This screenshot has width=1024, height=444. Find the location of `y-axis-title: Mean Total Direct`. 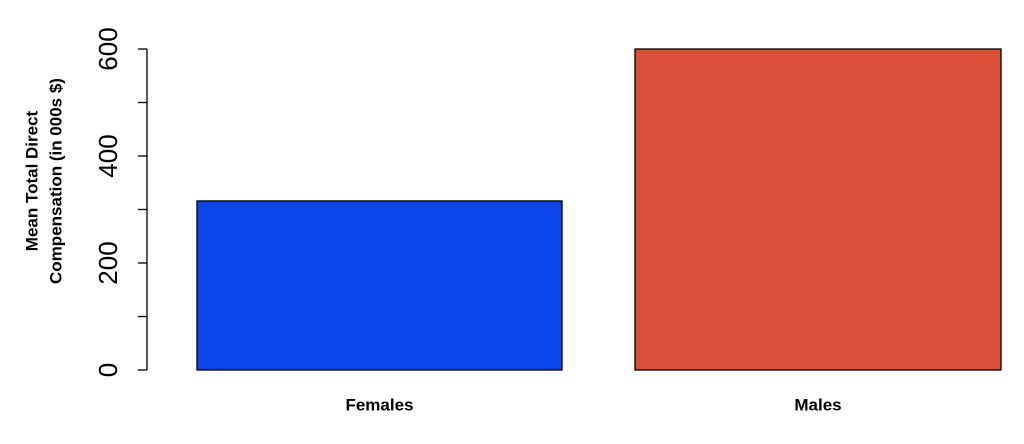

y-axis-title: Mean Total Direct is located at coordinates (31, 180).